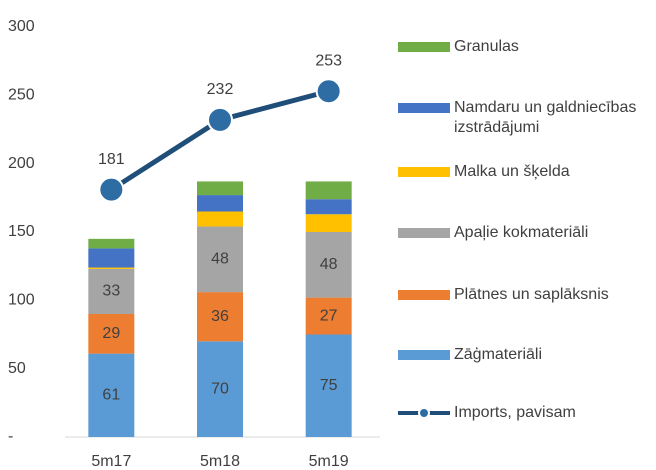 Image resolution: width=656 pixels, height=470 pixels. Describe the element at coordinates (17, 368) in the screenshot. I see `y-tick-label: 50` at that location.